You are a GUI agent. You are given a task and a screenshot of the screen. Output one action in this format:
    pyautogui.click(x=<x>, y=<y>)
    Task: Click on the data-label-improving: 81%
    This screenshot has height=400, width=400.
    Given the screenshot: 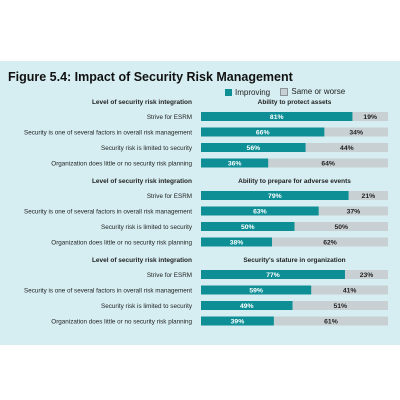 What is the action you would take?
    pyautogui.click(x=277, y=117)
    